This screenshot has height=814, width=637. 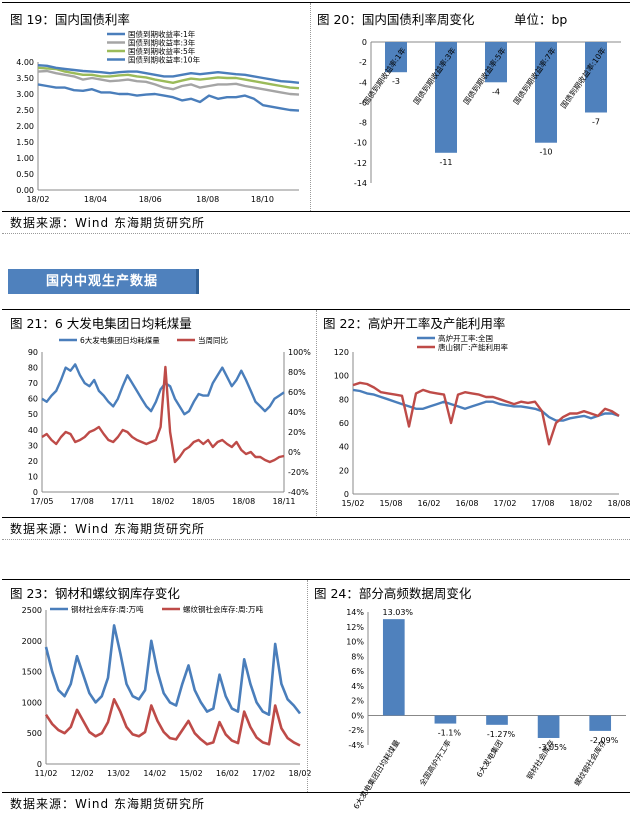 What do you see at coordinates (465, 338) in the screenshot?
I see `legend-label: 高炉开工率:全国` at bounding box center [465, 338].